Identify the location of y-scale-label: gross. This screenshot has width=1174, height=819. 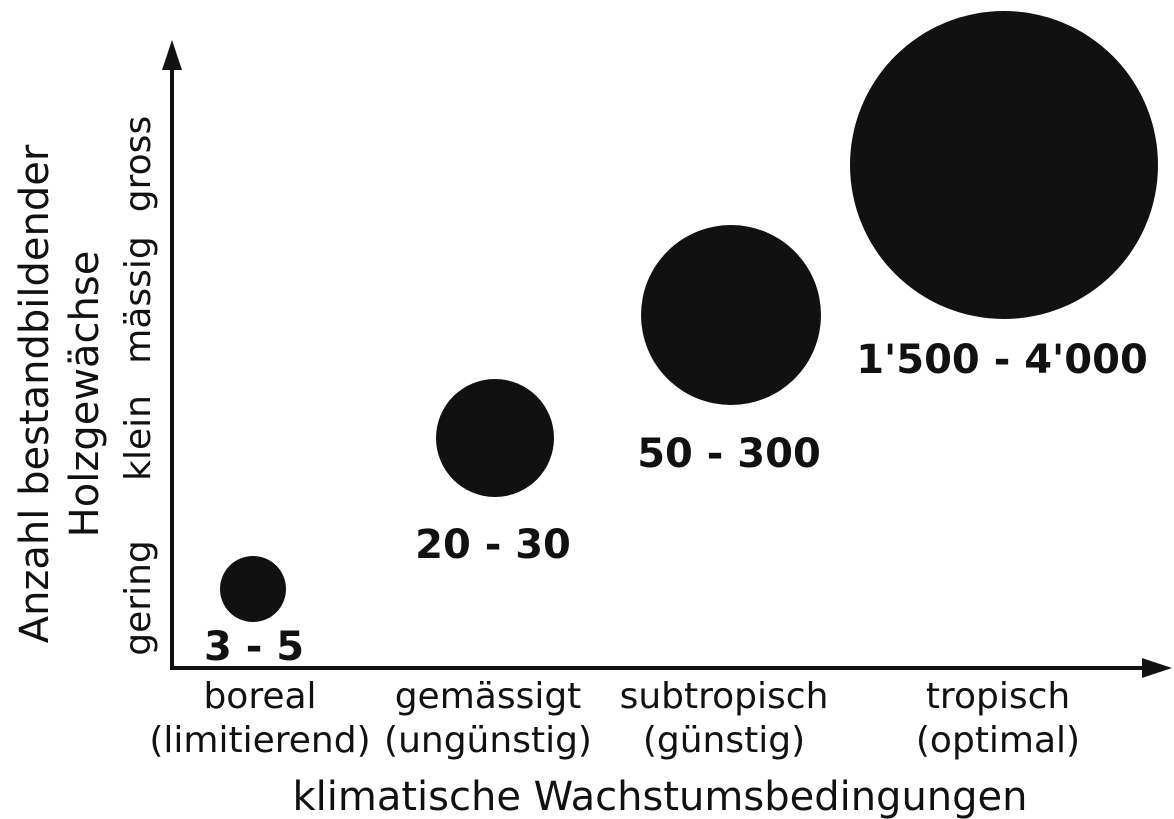
(138, 164).